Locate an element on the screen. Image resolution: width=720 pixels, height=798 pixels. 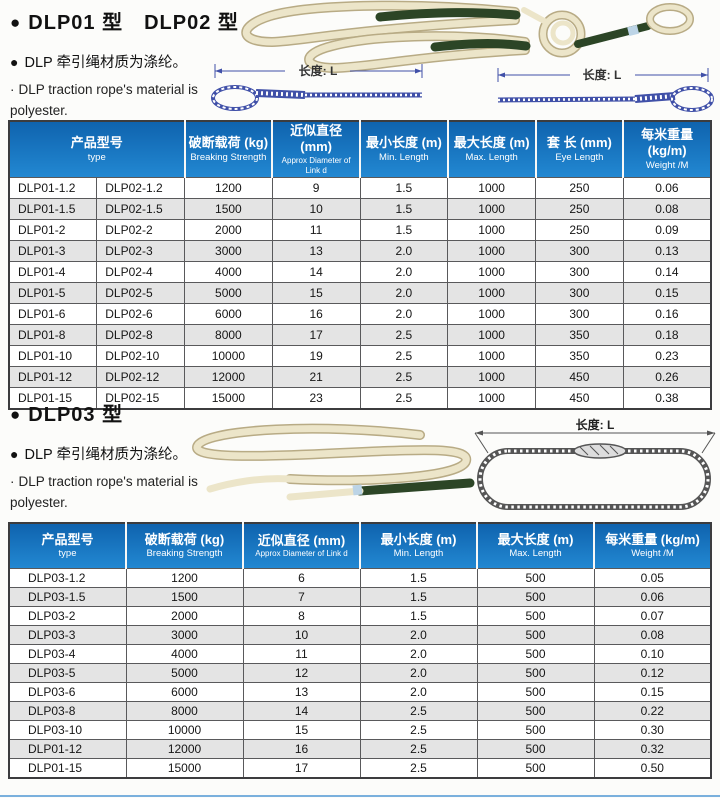
table-cell: 15 is located at coordinates (316, 293).